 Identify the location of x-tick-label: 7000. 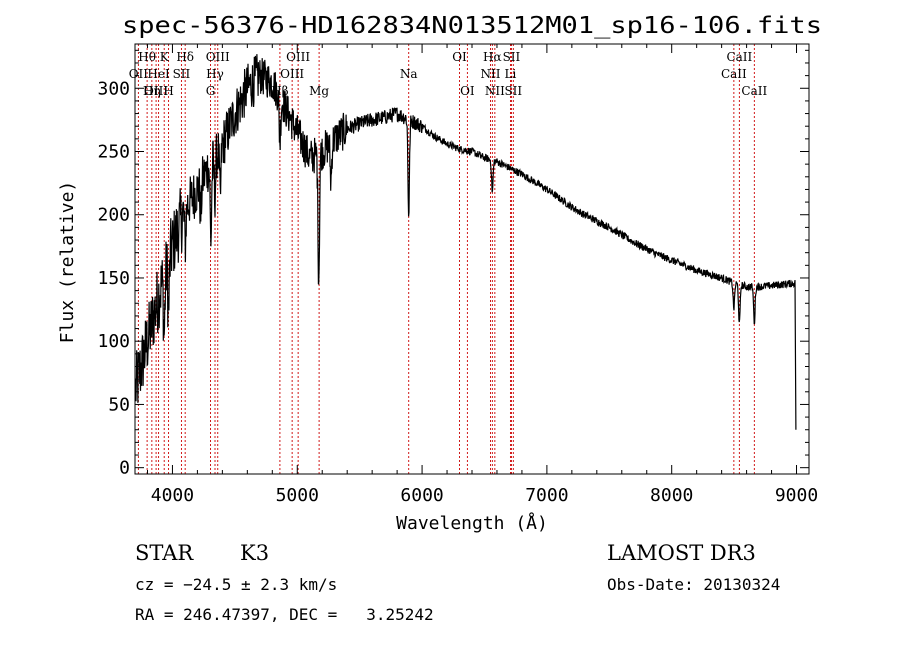
(546, 495).